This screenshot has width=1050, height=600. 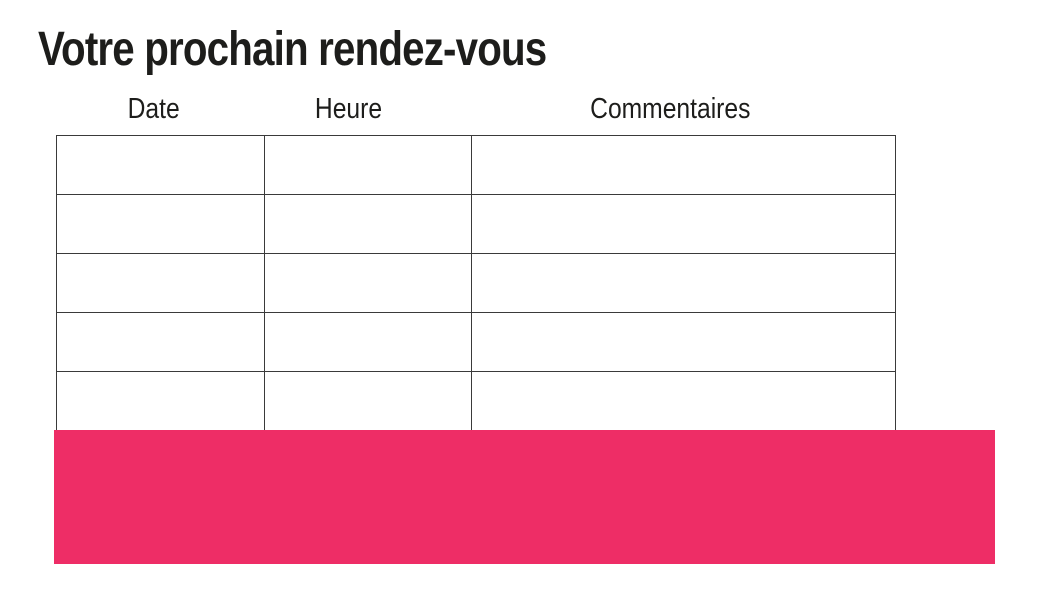 I want to click on column-header-commentaires: Commentaires, so click(x=670, y=109).